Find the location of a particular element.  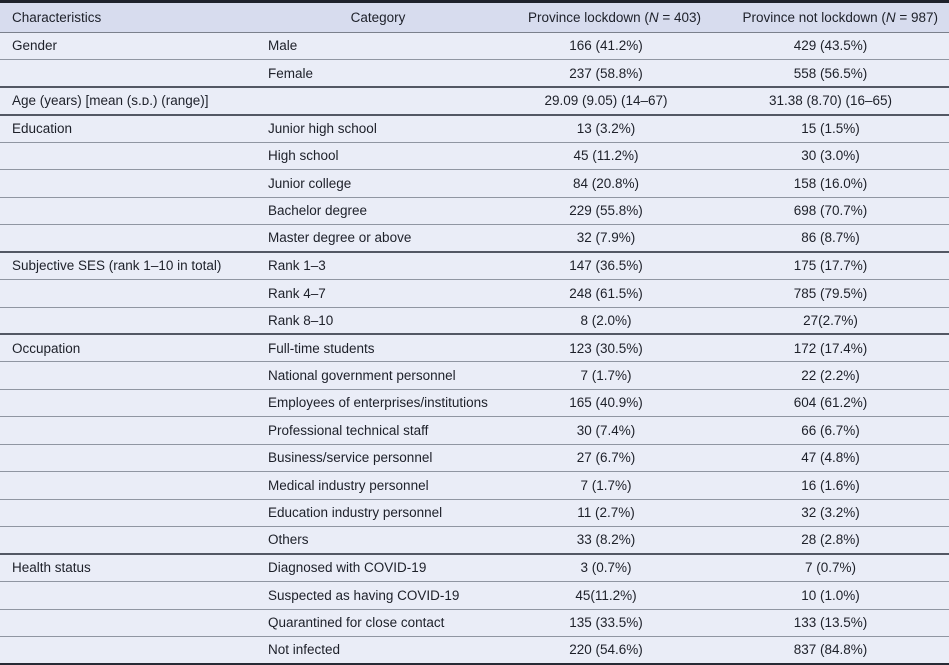

category-cell: Quarantined for close contact is located at coordinates (356, 622).